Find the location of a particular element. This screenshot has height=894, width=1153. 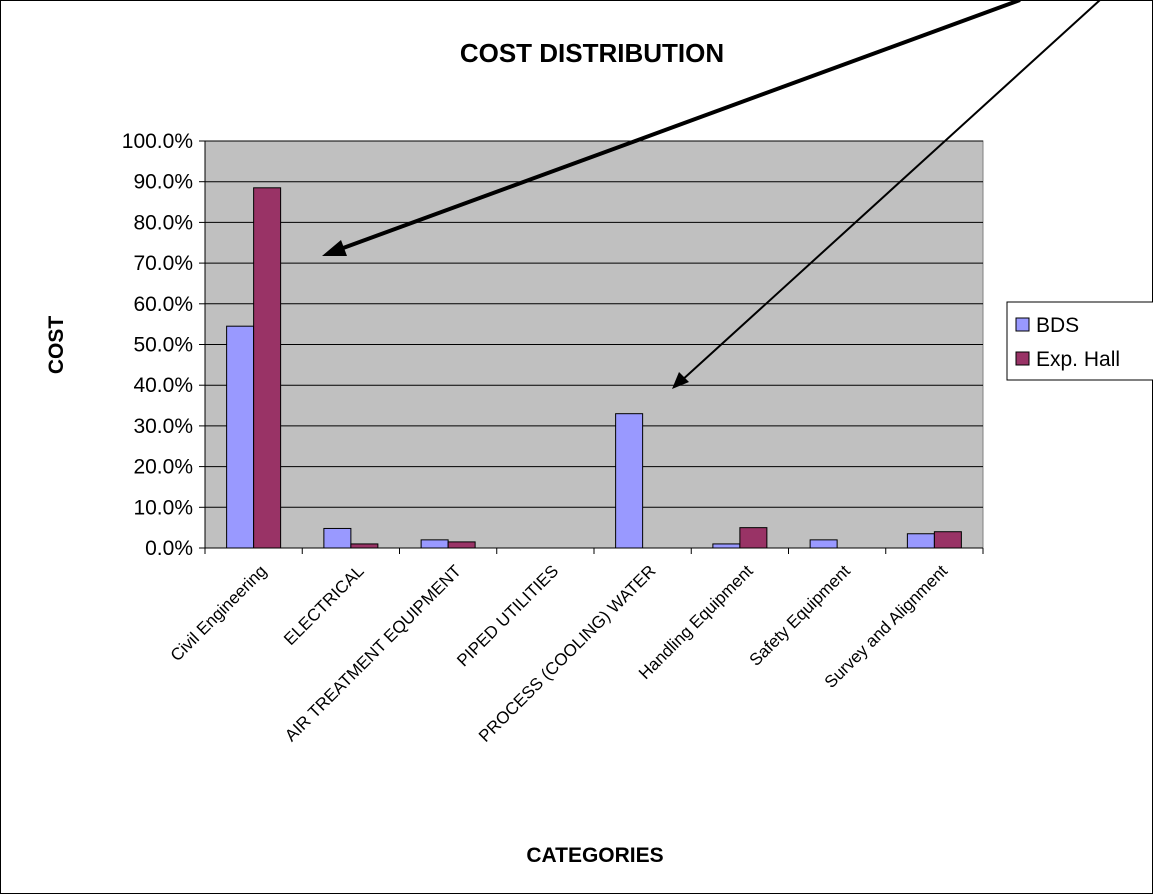

y-tick-label: 30.0% is located at coordinates (163, 426).